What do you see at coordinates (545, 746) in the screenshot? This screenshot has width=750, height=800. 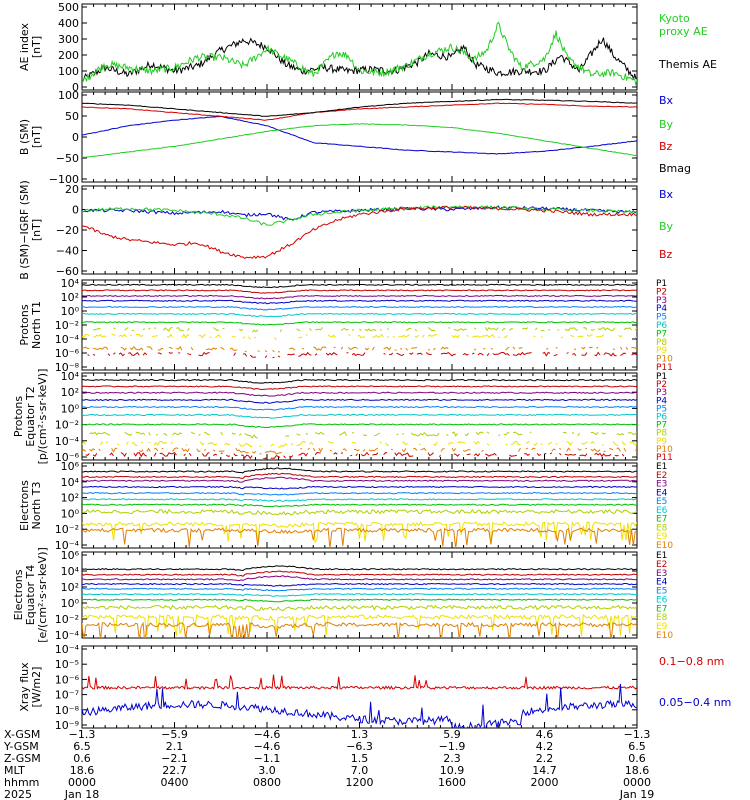 I see `footer-cell: 4.2` at bounding box center [545, 746].